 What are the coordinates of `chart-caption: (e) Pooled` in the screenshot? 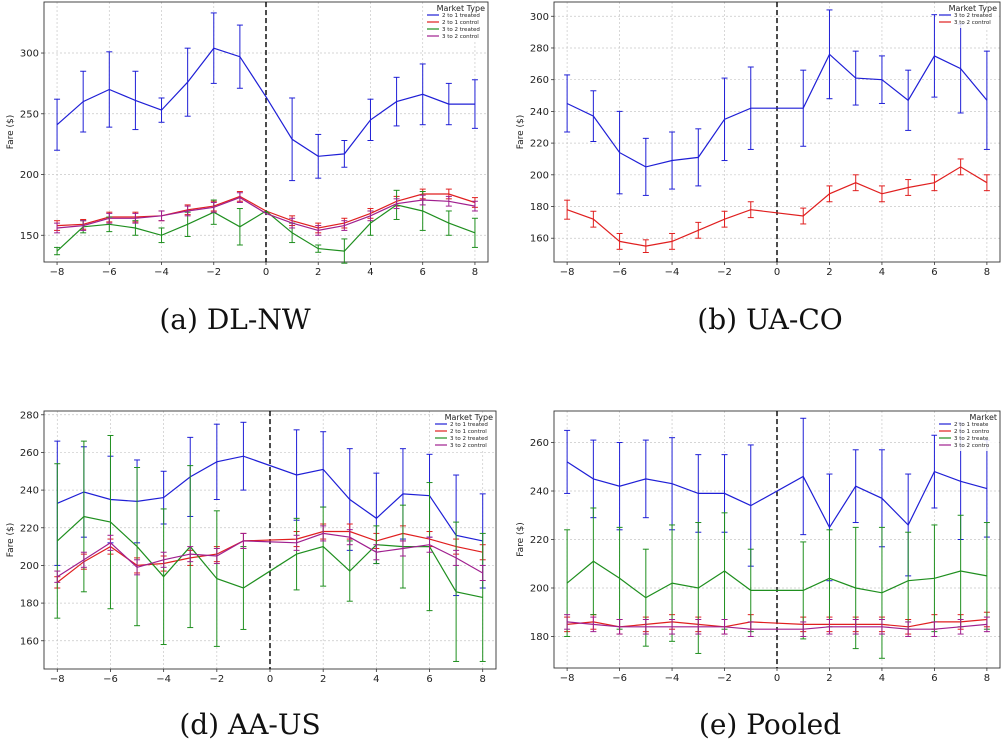 It's located at (770, 724).